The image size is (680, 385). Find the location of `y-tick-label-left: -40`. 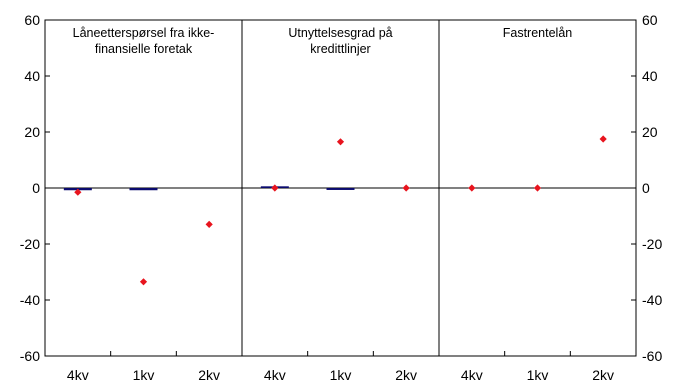

y-tick-label-left: -40 is located at coordinates (30, 300).